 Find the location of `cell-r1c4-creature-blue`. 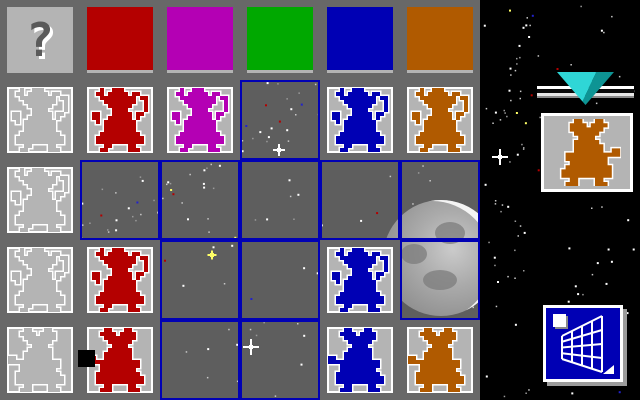

cell-r1c4-creature-blue is located at coordinates (360, 120).